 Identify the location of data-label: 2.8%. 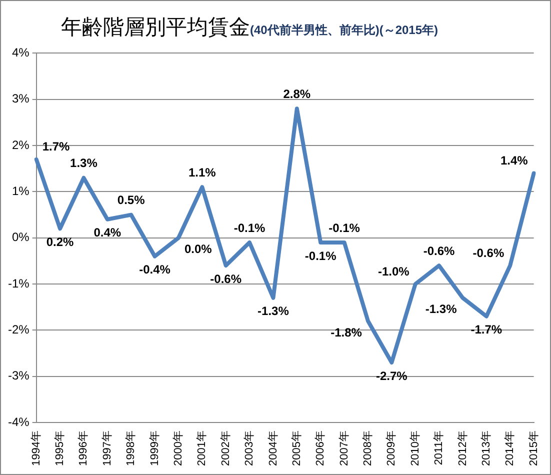
(297, 93).